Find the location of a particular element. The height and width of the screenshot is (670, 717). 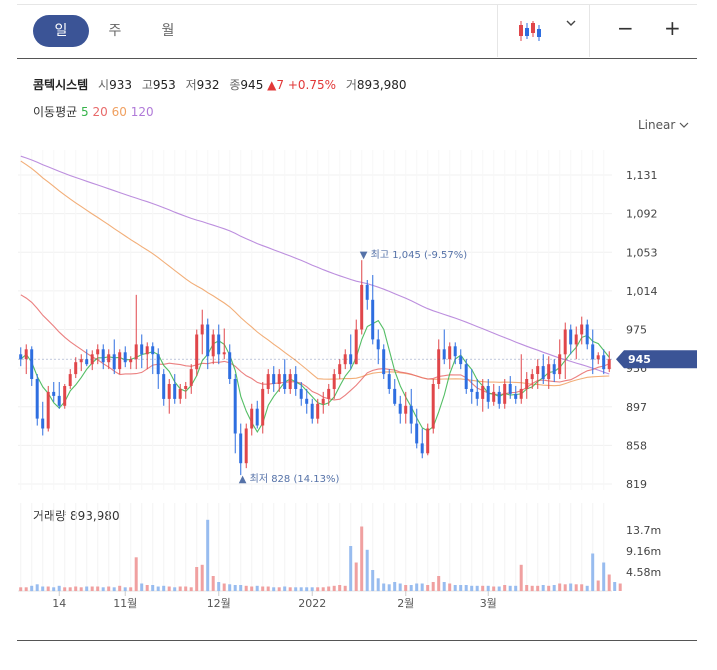

y-tick-label: 897 is located at coordinates (636, 407).